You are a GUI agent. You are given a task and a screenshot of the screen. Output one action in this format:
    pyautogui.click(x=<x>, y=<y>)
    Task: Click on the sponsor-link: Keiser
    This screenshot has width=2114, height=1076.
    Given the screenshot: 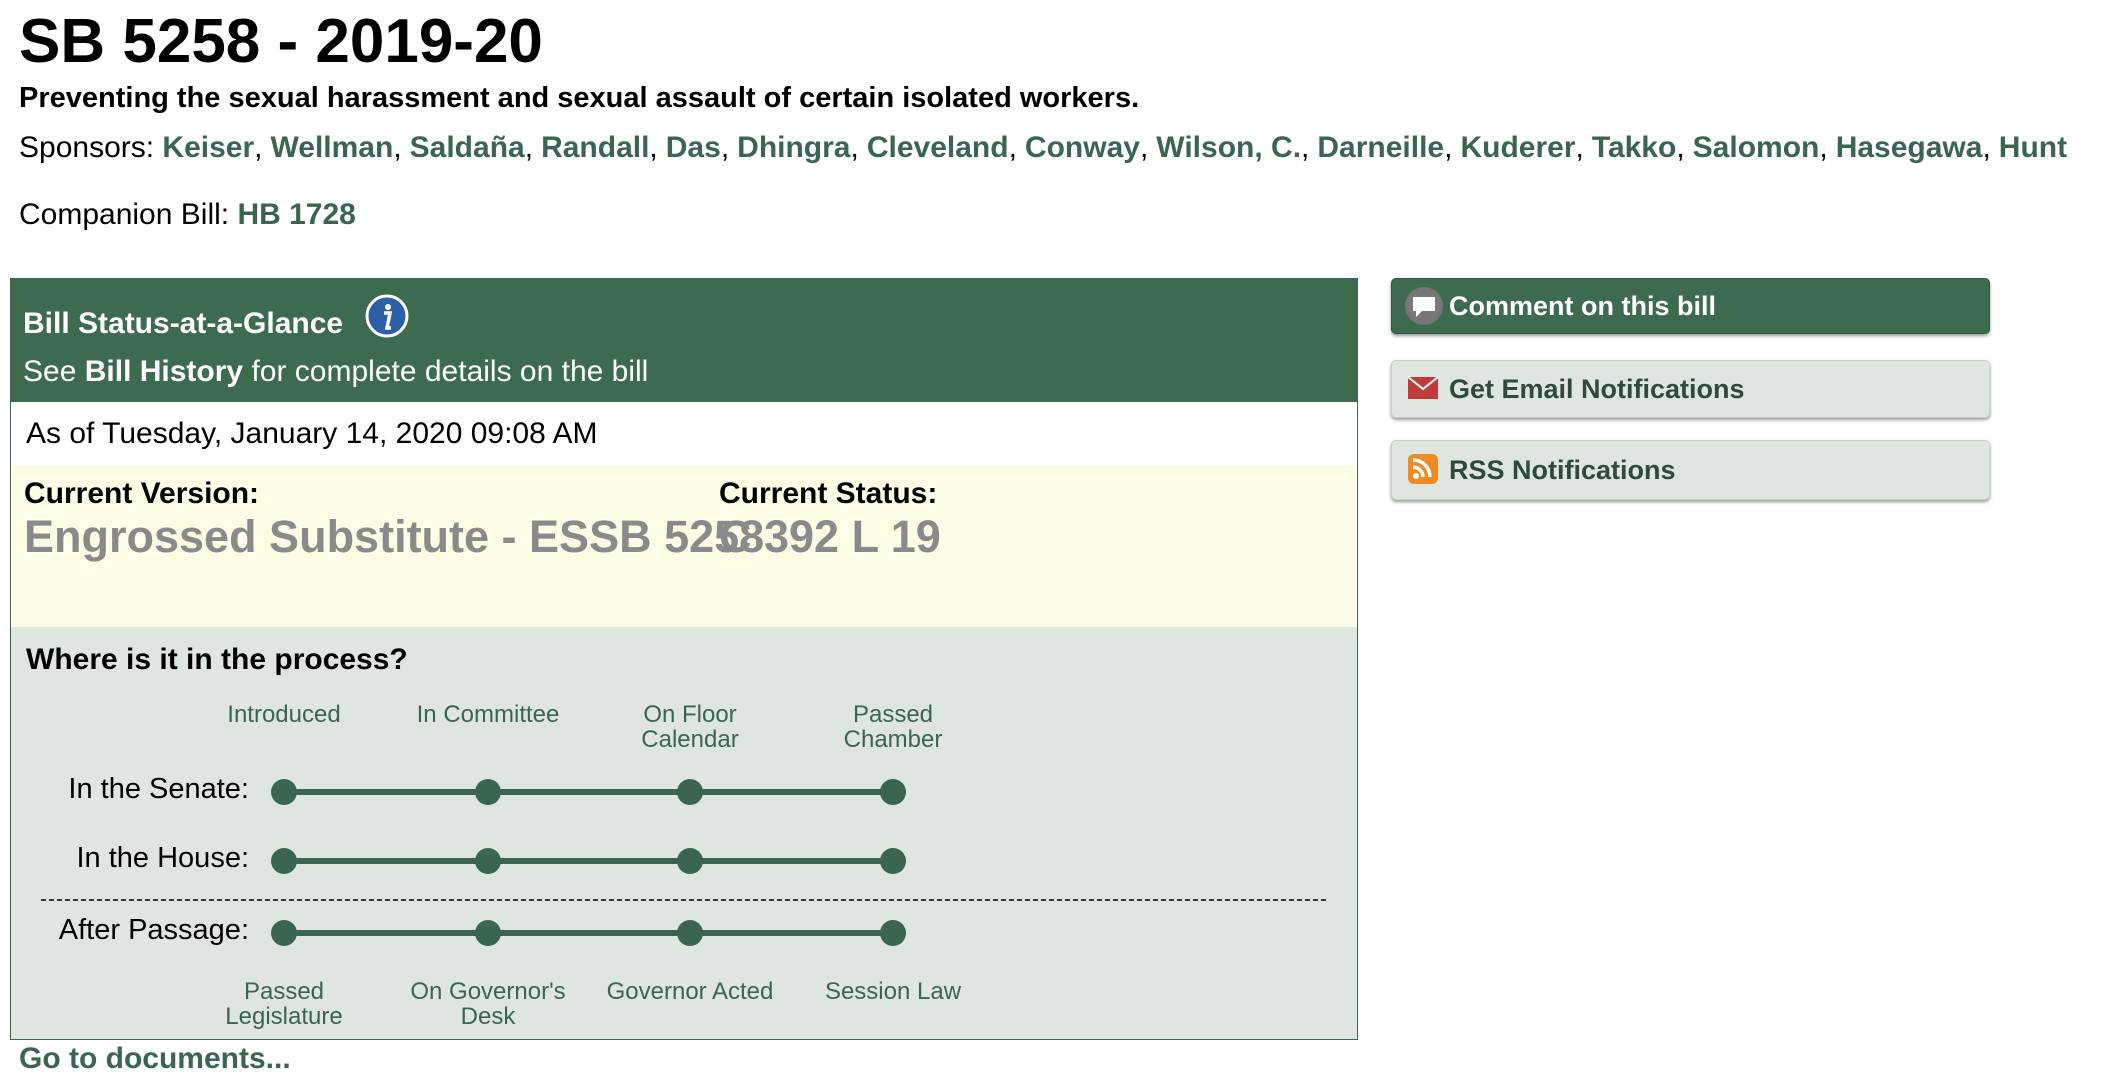 What is the action you would take?
    pyautogui.click(x=216, y=147)
    